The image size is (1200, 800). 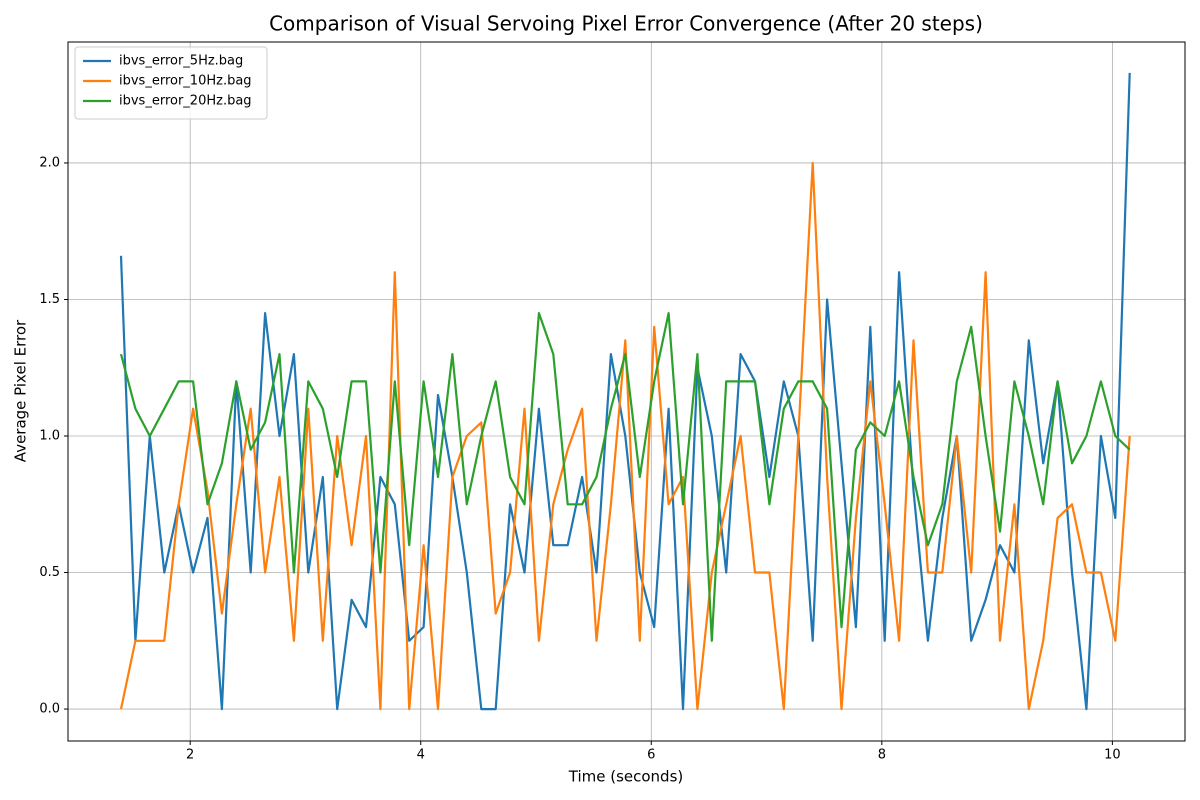 I want to click on y-tick-label: 0.0, so click(x=49, y=709).